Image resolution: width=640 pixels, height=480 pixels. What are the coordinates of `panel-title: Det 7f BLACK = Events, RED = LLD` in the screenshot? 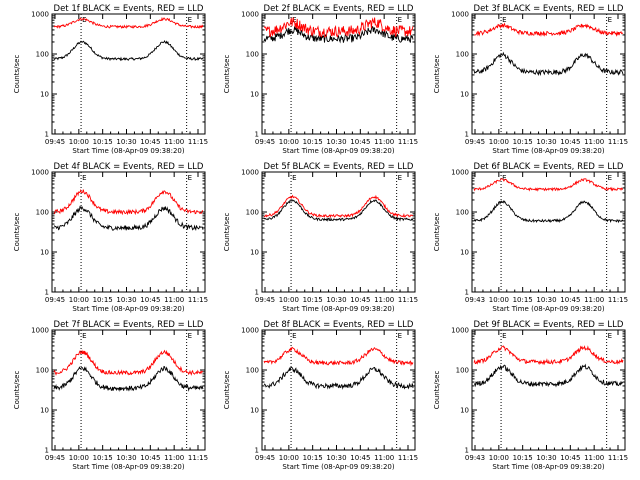 It's located at (129, 325).